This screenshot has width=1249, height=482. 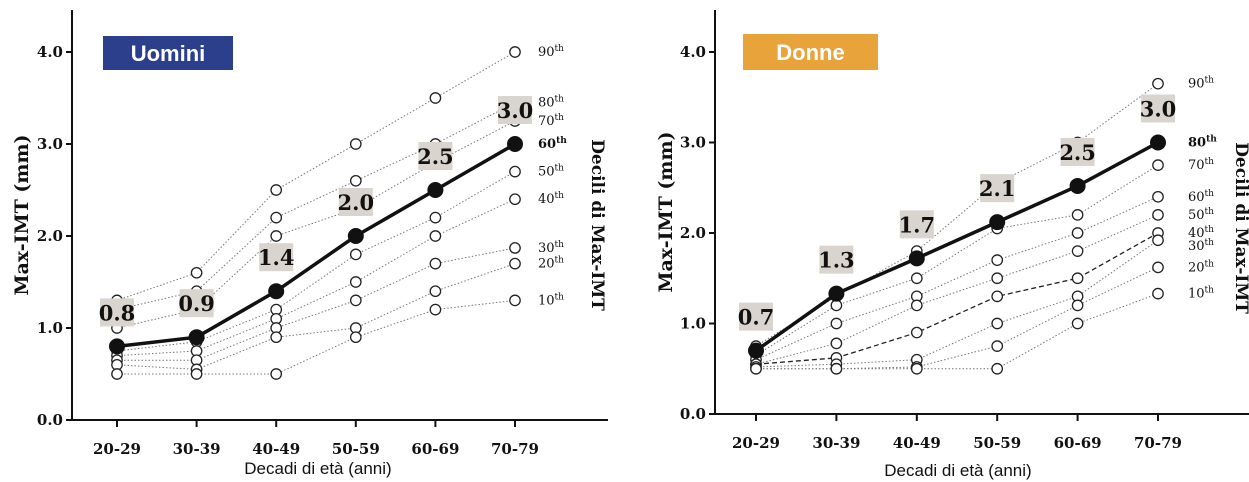 What do you see at coordinates (356, 449) in the screenshot?
I see `x-tick-label: 50-59` at bounding box center [356, 449].